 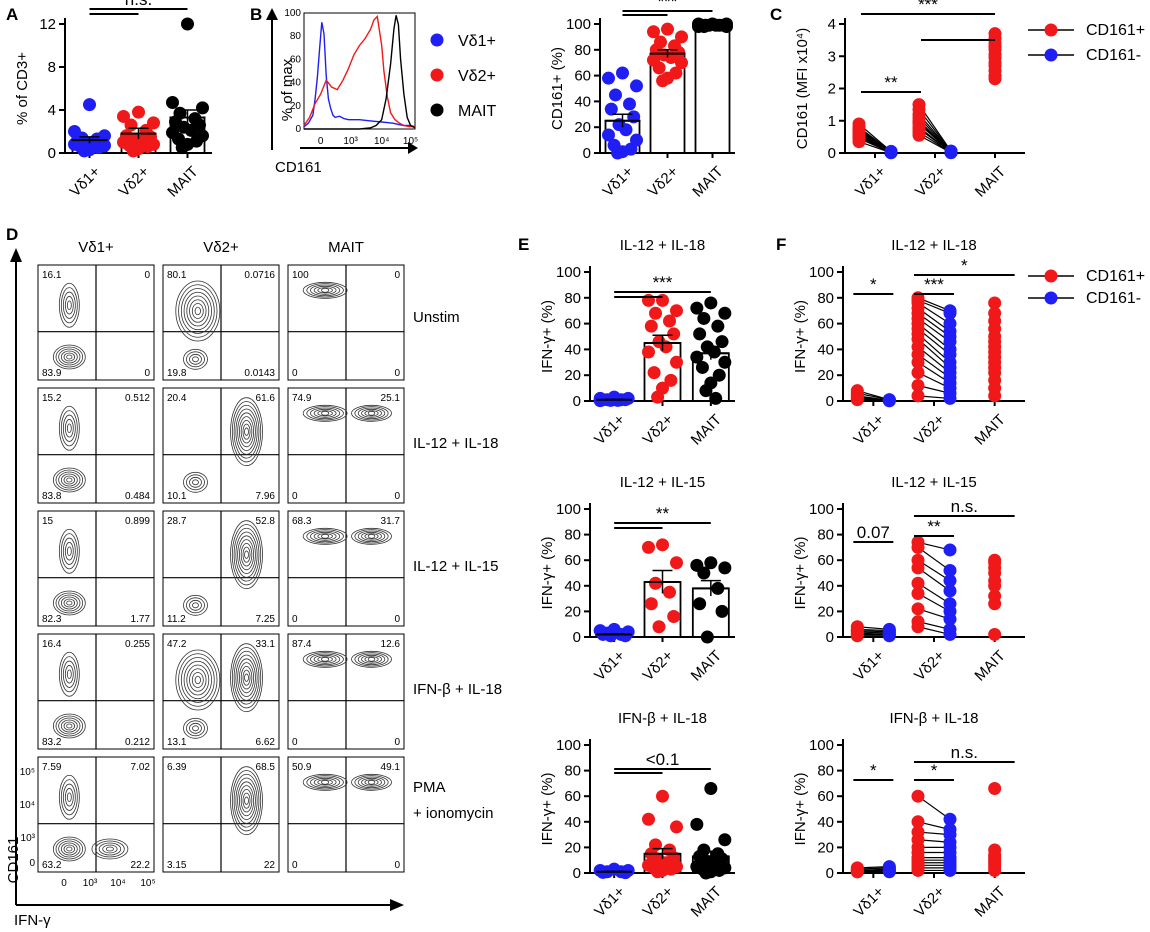 I want to click on chart-e1-y-tick-label: 80, so click(x=572, y=298).